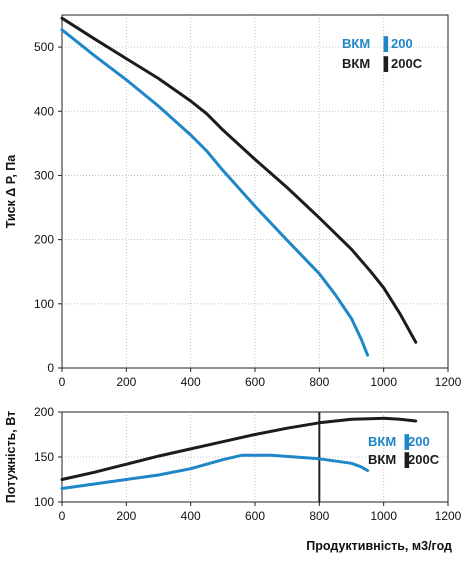 Image resolution: width=475 pixels, height=568 pixels. Describe the element at coordinates (50, 368) in the screenshot. I see `y-tick-label: 0` at that location.